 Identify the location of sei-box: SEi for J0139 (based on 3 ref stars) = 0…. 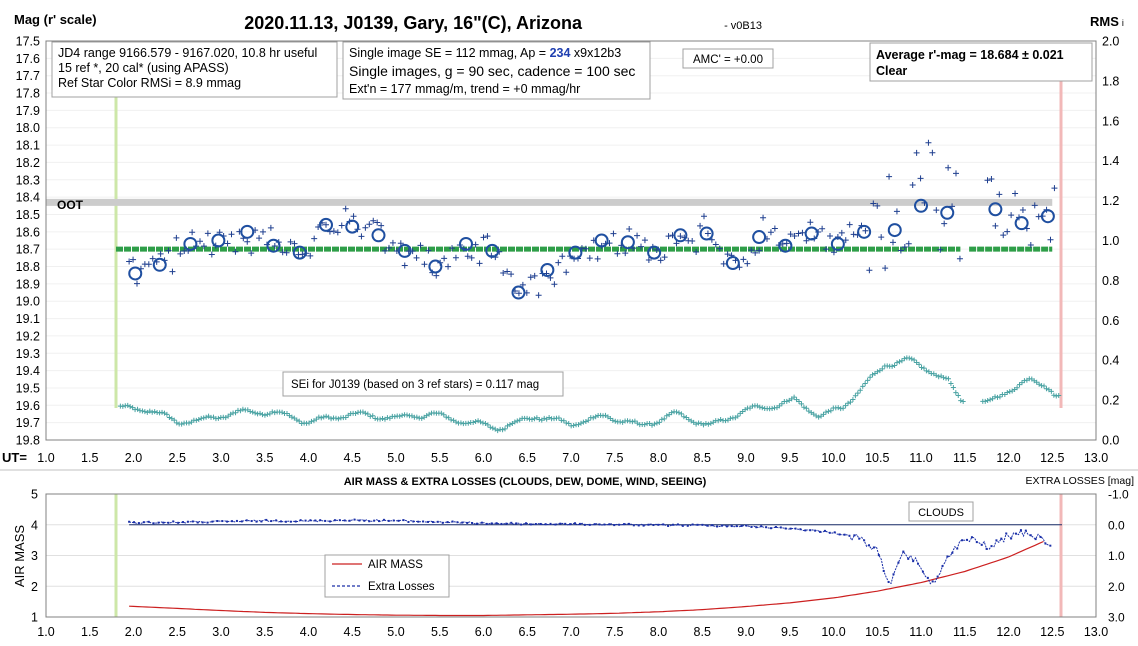
(423, 384).